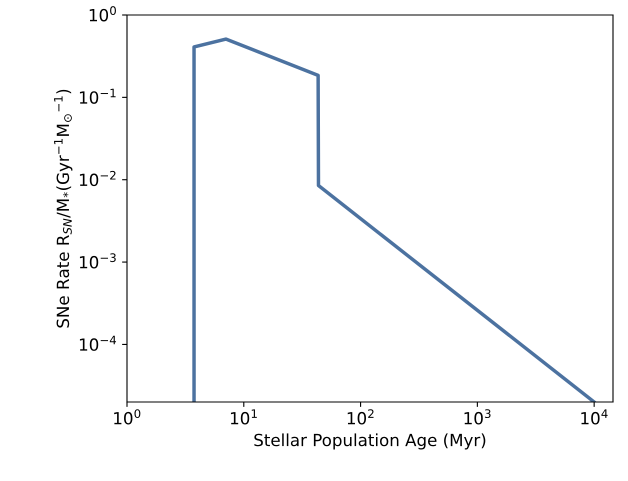 The height and width of the screenshot is (481, 628). Describe the element at coordinates (98, 343) in the screenshot. I see `y-tick-label: 10$^{−4}$` at that location.